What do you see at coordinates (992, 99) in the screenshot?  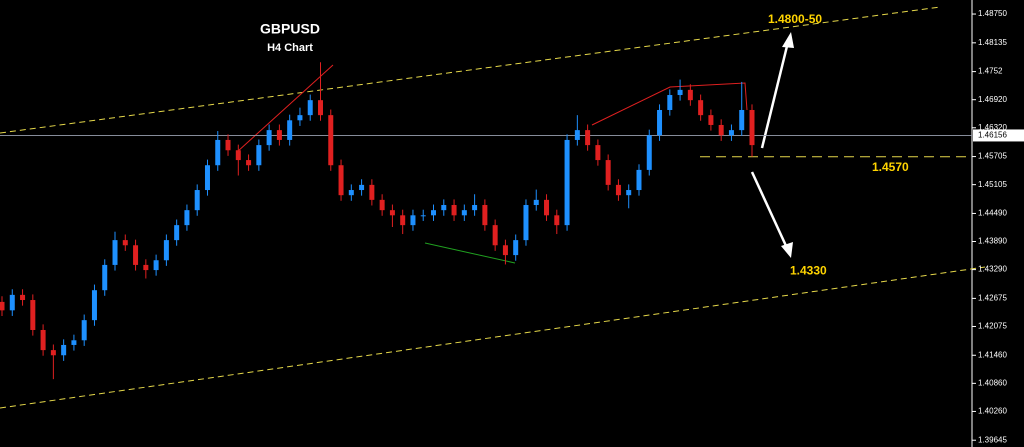 I see `y-tick-label: 1.46920` at bounding box center [992, 99].